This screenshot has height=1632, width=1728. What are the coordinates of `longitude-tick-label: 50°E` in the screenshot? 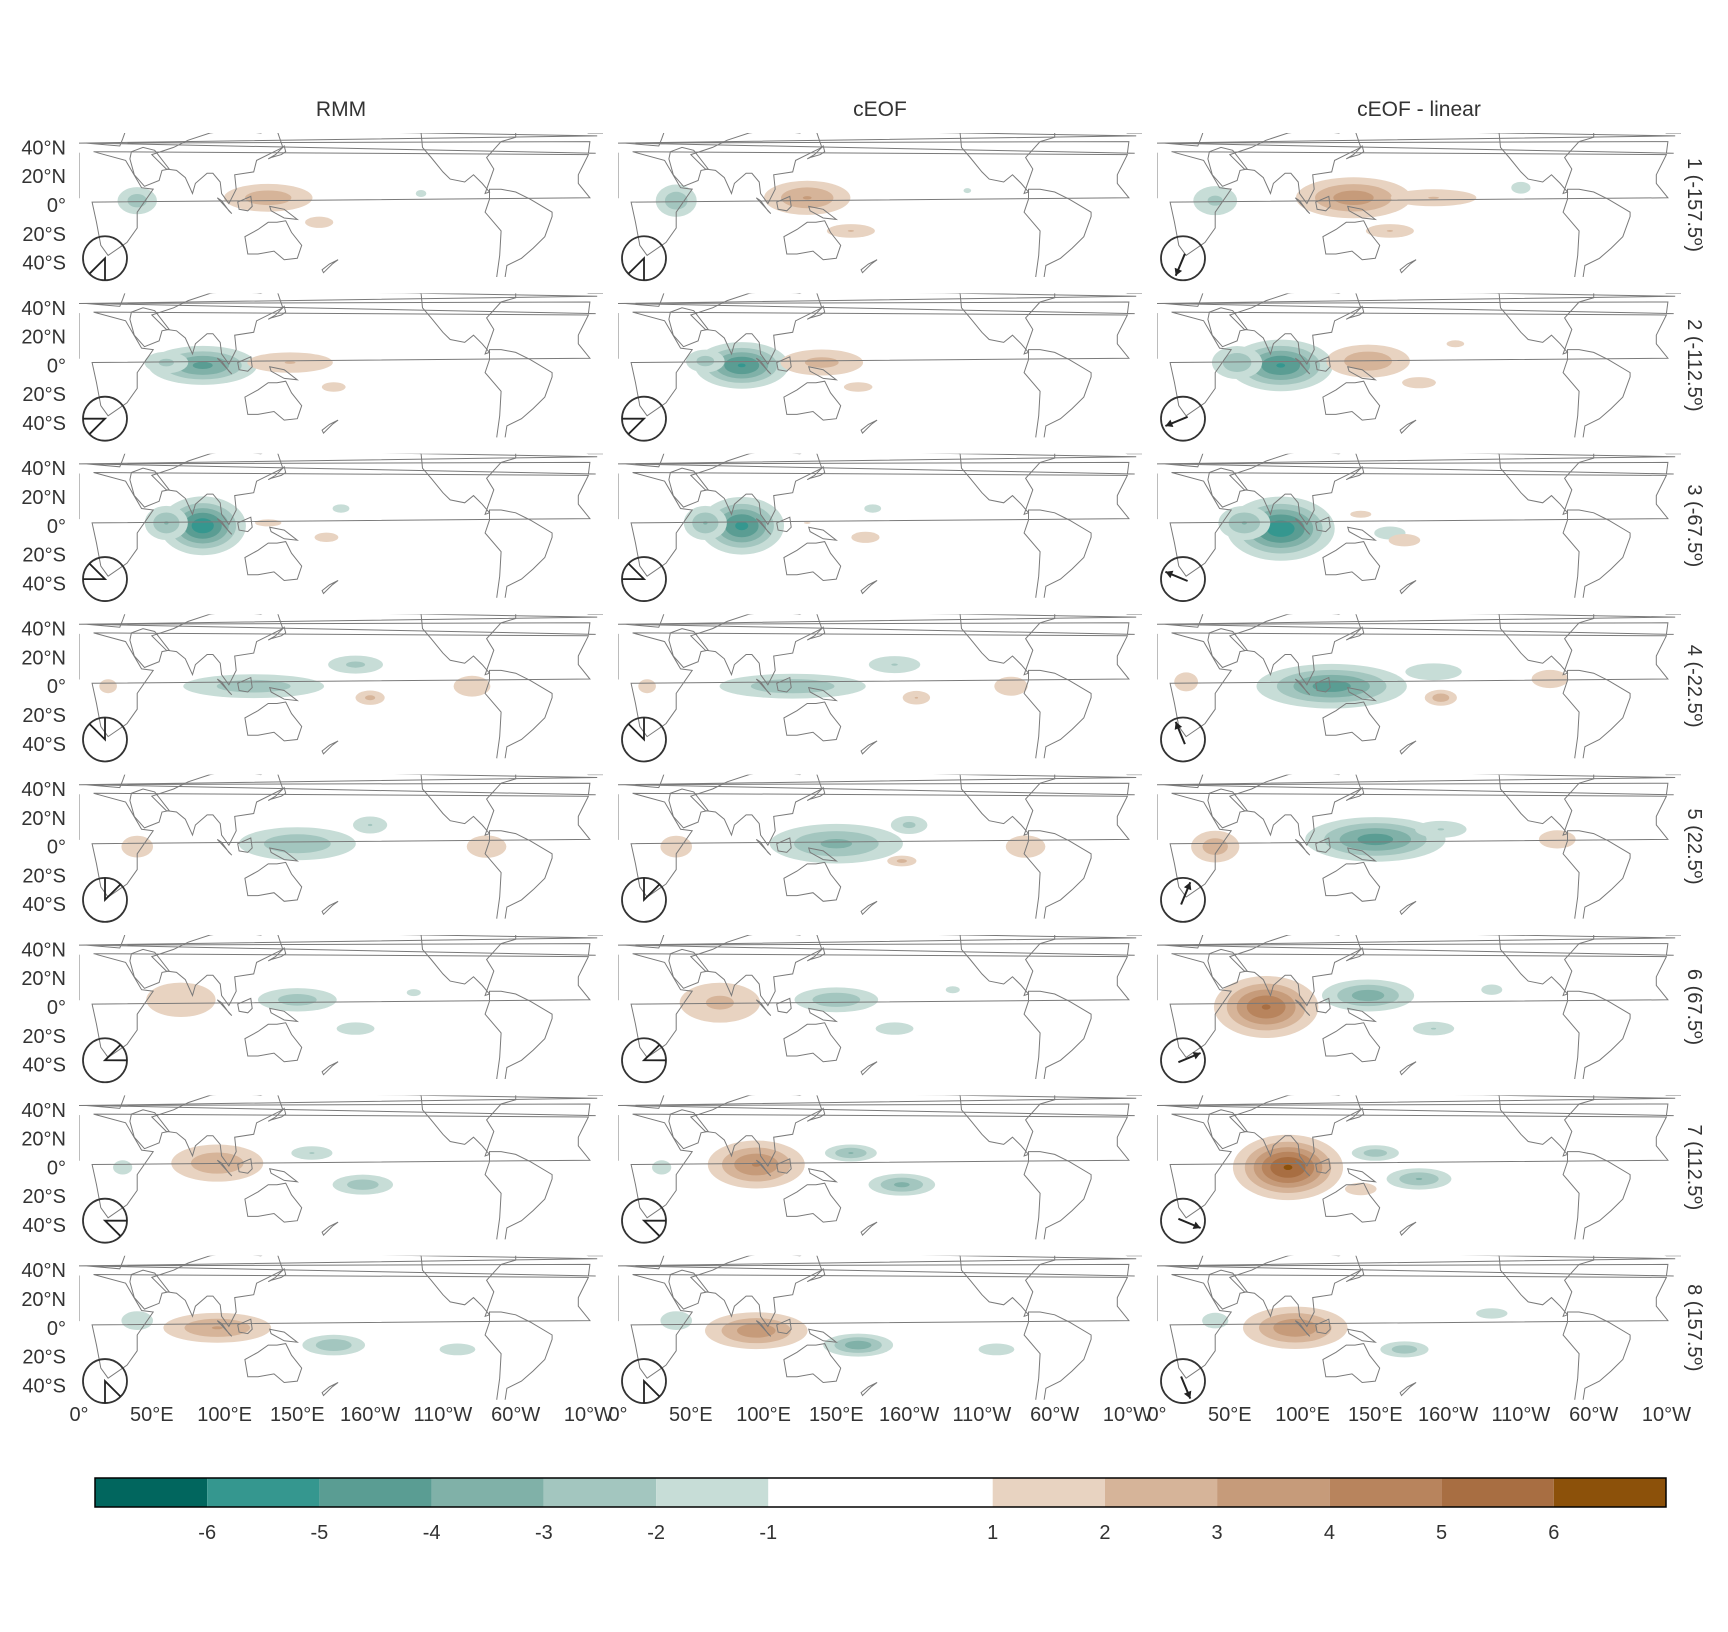 It's located at (691, 1415).